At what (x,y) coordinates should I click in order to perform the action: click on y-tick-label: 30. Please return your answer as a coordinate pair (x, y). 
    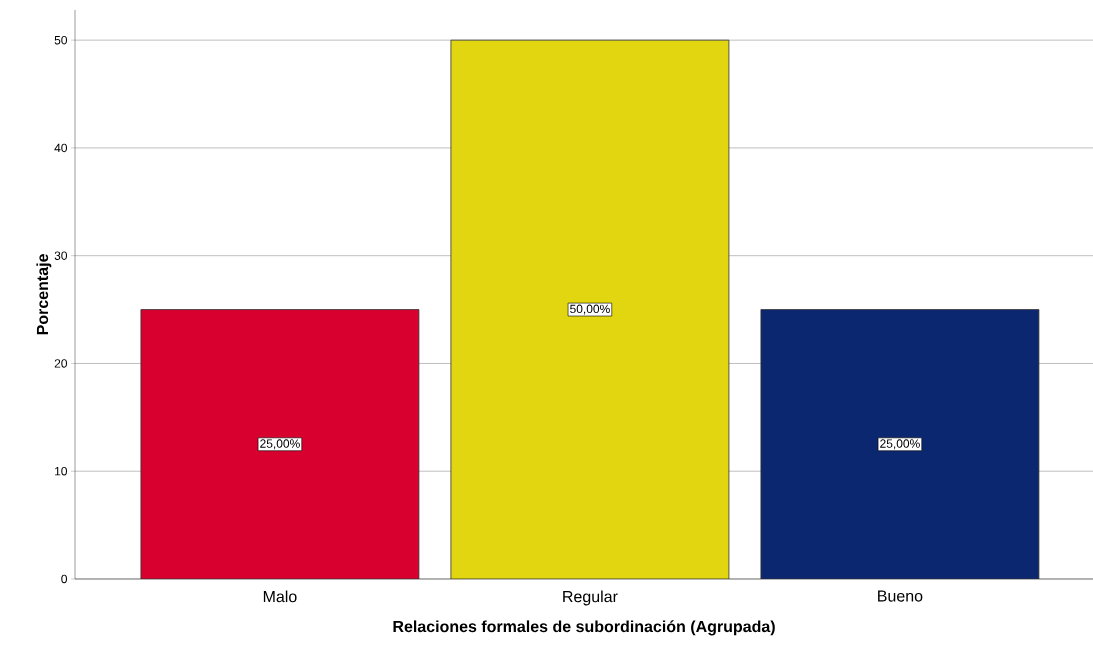
    Looking at the image, I should click on (61, 255).